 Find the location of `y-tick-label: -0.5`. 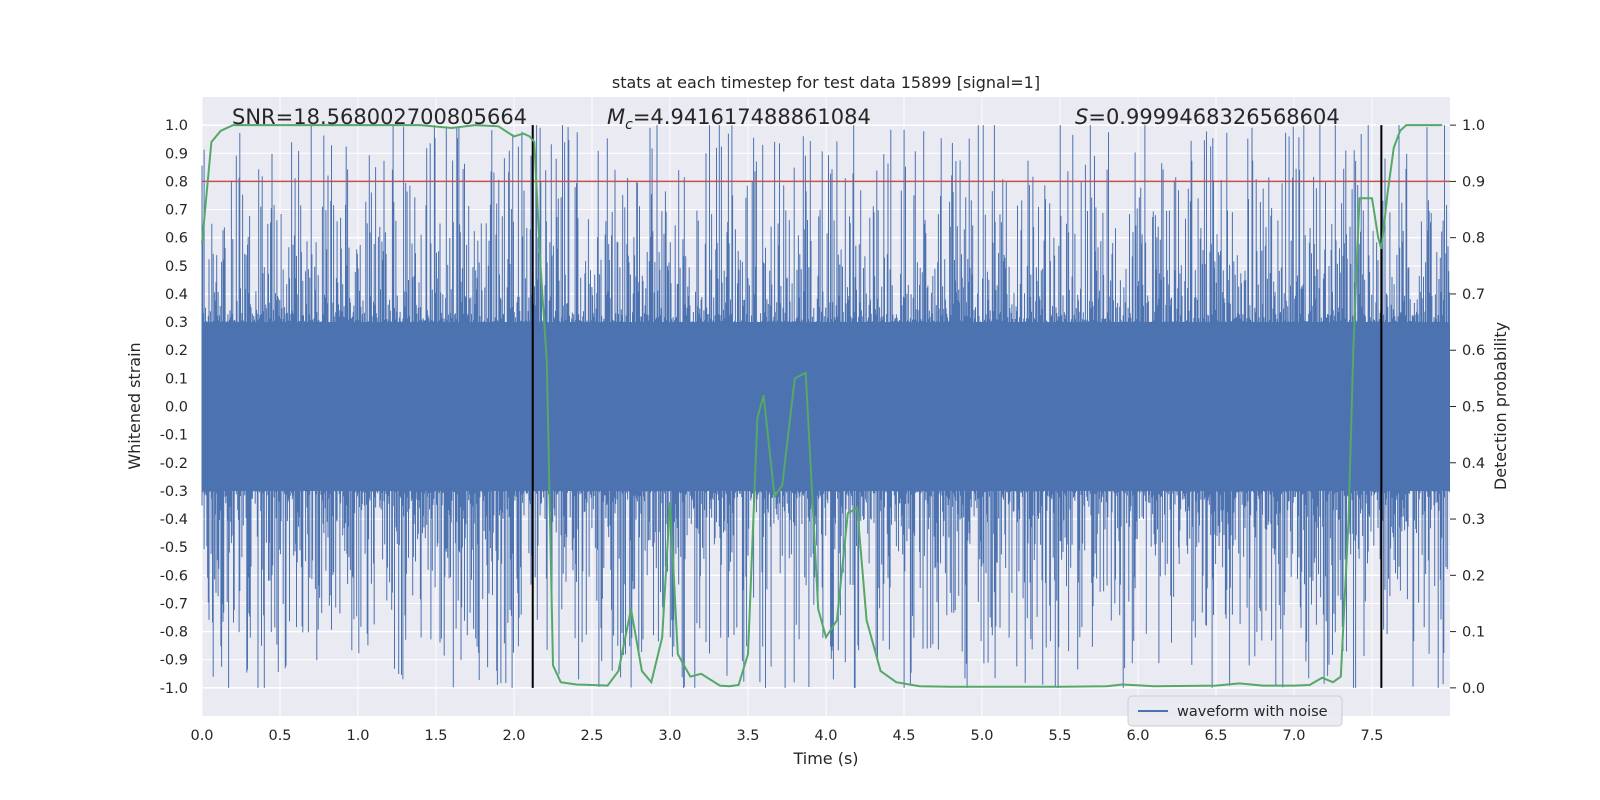

y-tick-label: -0.5 is located at coordinates (174, 548).